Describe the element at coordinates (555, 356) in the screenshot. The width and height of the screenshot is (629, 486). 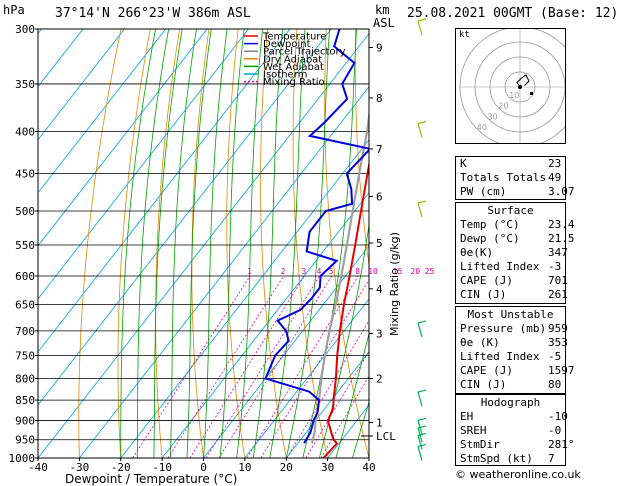
I see `row-value: -5` at that location.